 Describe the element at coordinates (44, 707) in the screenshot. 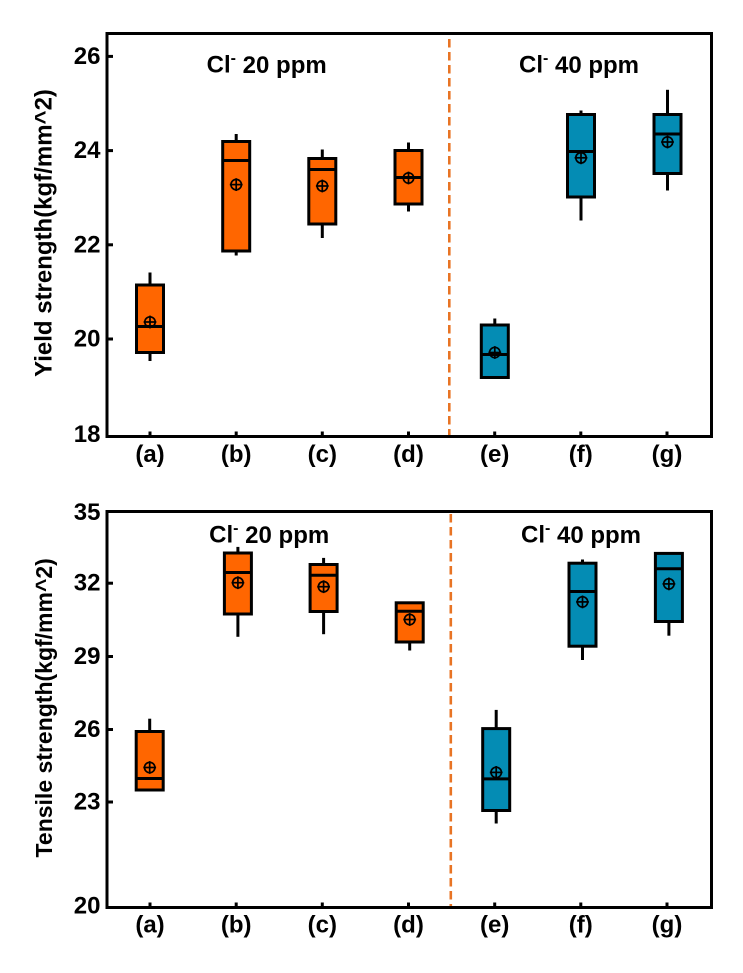

I see `svg-text: Tensile strength(kgf/mm^2)` at that location.